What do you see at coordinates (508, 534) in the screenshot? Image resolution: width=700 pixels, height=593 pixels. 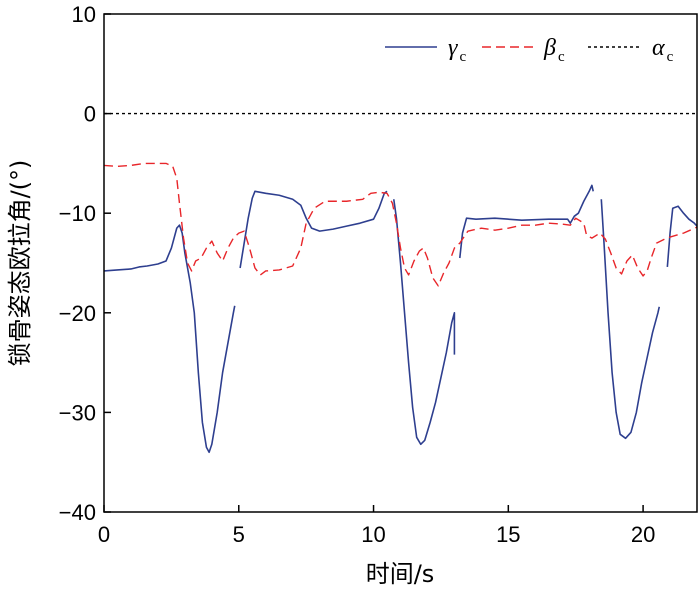 I see `x-tick-label: 15` at bounding box center [508, 534].